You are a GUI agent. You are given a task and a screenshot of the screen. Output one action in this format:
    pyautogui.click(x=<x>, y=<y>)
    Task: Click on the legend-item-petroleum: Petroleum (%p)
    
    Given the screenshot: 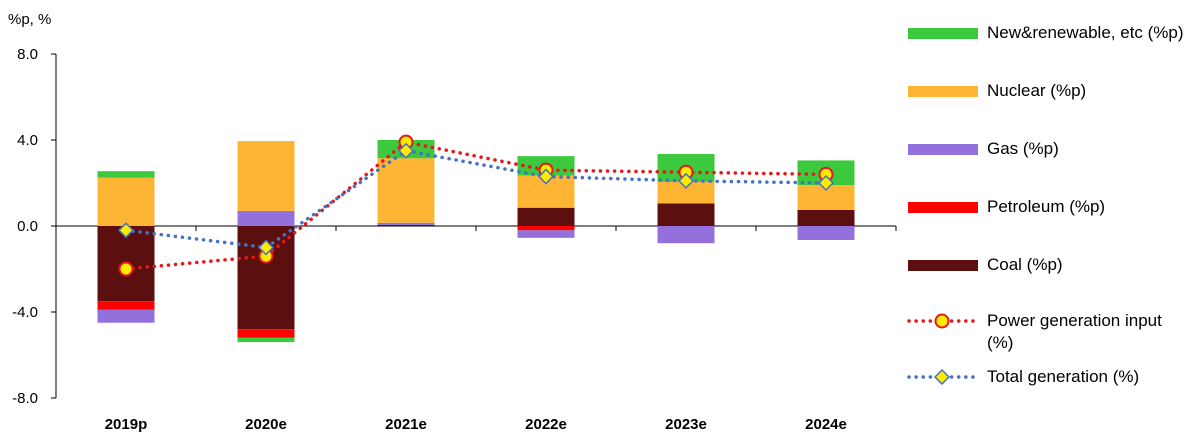 What is the action you would take?
    pyautogui.click(x=1050, y=207)
    